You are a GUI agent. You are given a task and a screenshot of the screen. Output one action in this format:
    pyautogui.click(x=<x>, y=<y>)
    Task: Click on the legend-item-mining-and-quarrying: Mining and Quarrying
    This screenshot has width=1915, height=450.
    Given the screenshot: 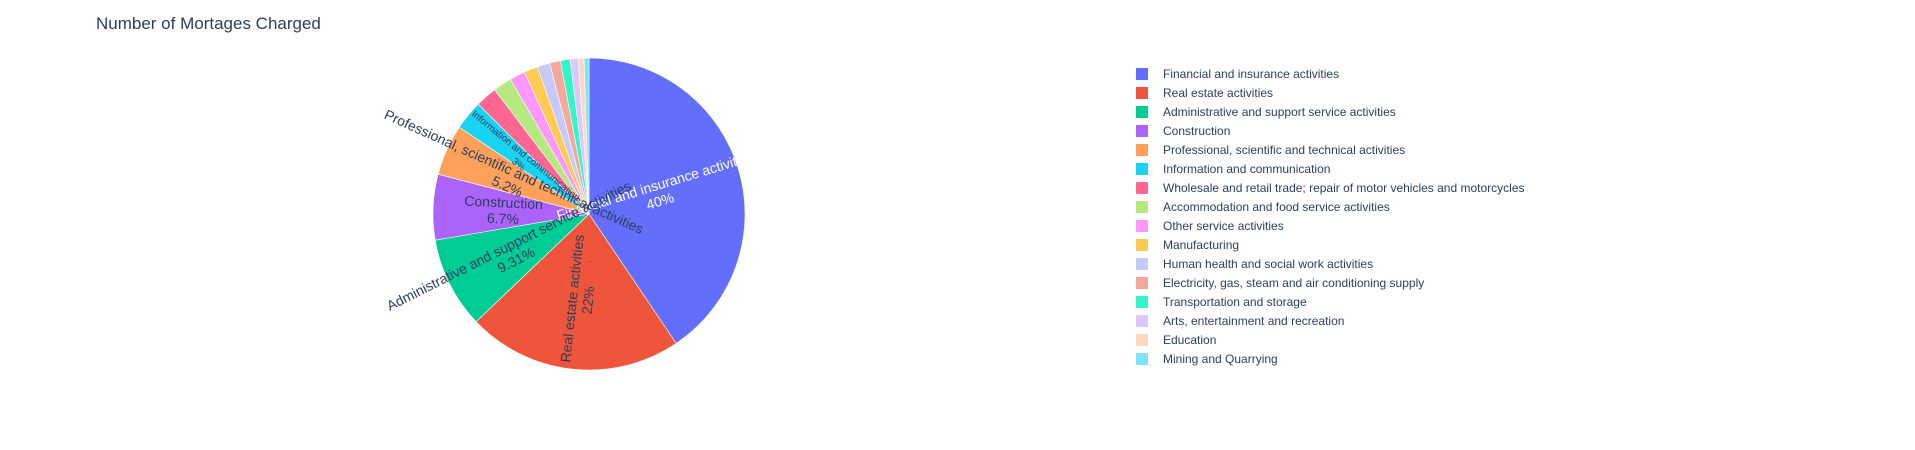 What is the action you would take?
    pyautogui.click(x=1207, y=359)
    